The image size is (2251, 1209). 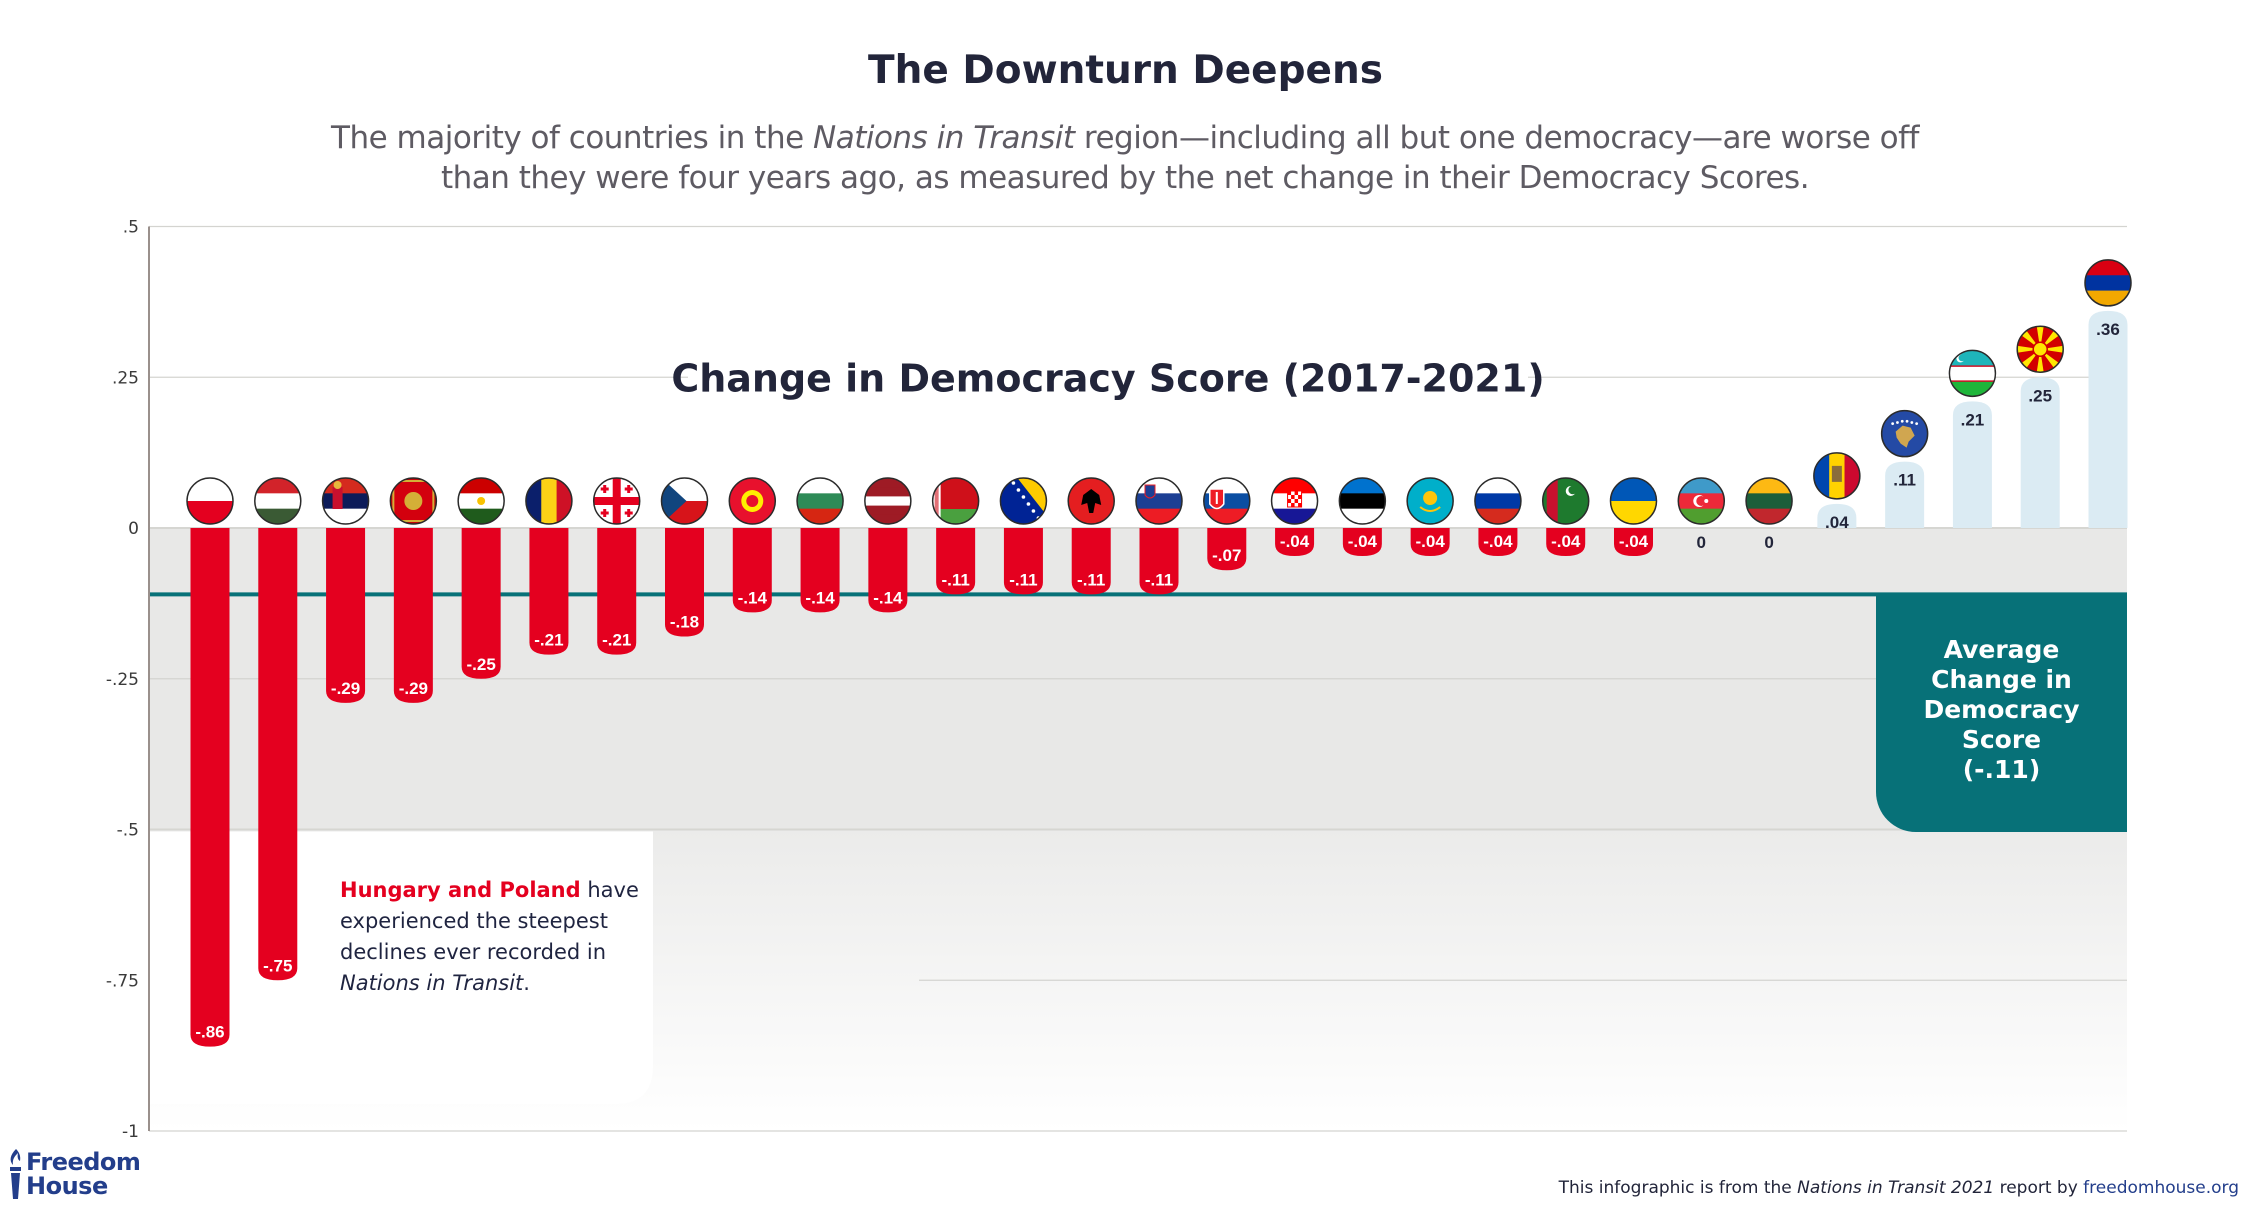 What do you see at coordinates (944, 138) in the screenshot?
I see `subtitle-italic: Nations in Transit` at bounding box center [944, 138].